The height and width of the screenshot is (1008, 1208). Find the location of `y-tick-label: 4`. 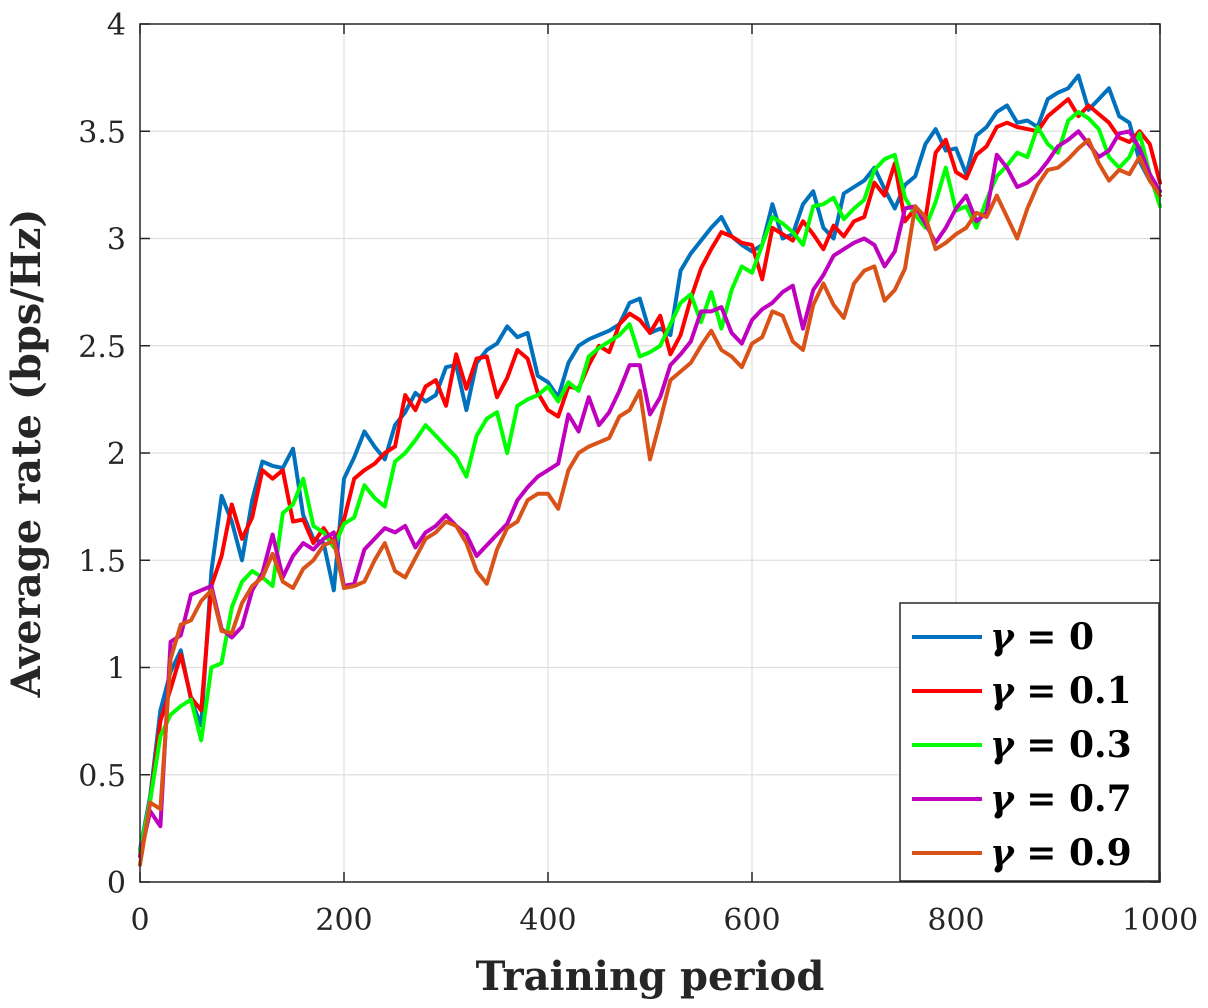

y-tick-label: 4 is located at coordinates (116, 25).